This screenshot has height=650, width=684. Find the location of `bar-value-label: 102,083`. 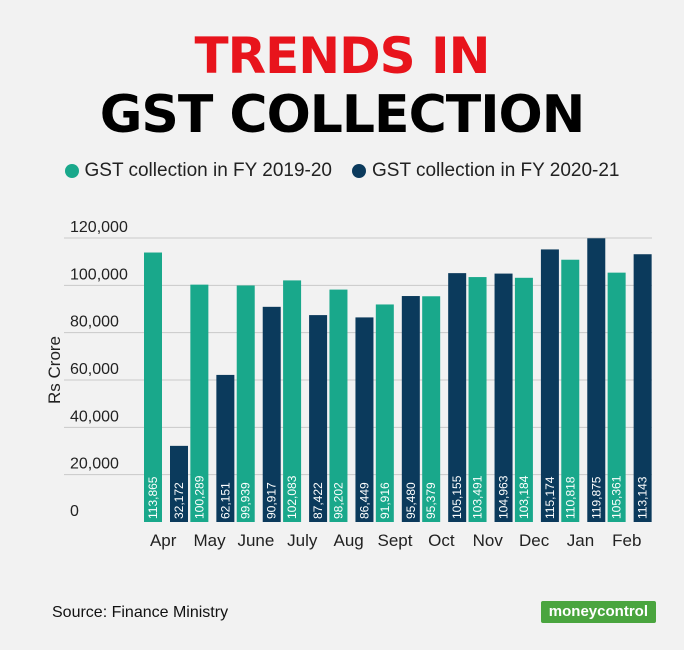

bar-value-label: 102,083 is located at coordinates (292, 497).